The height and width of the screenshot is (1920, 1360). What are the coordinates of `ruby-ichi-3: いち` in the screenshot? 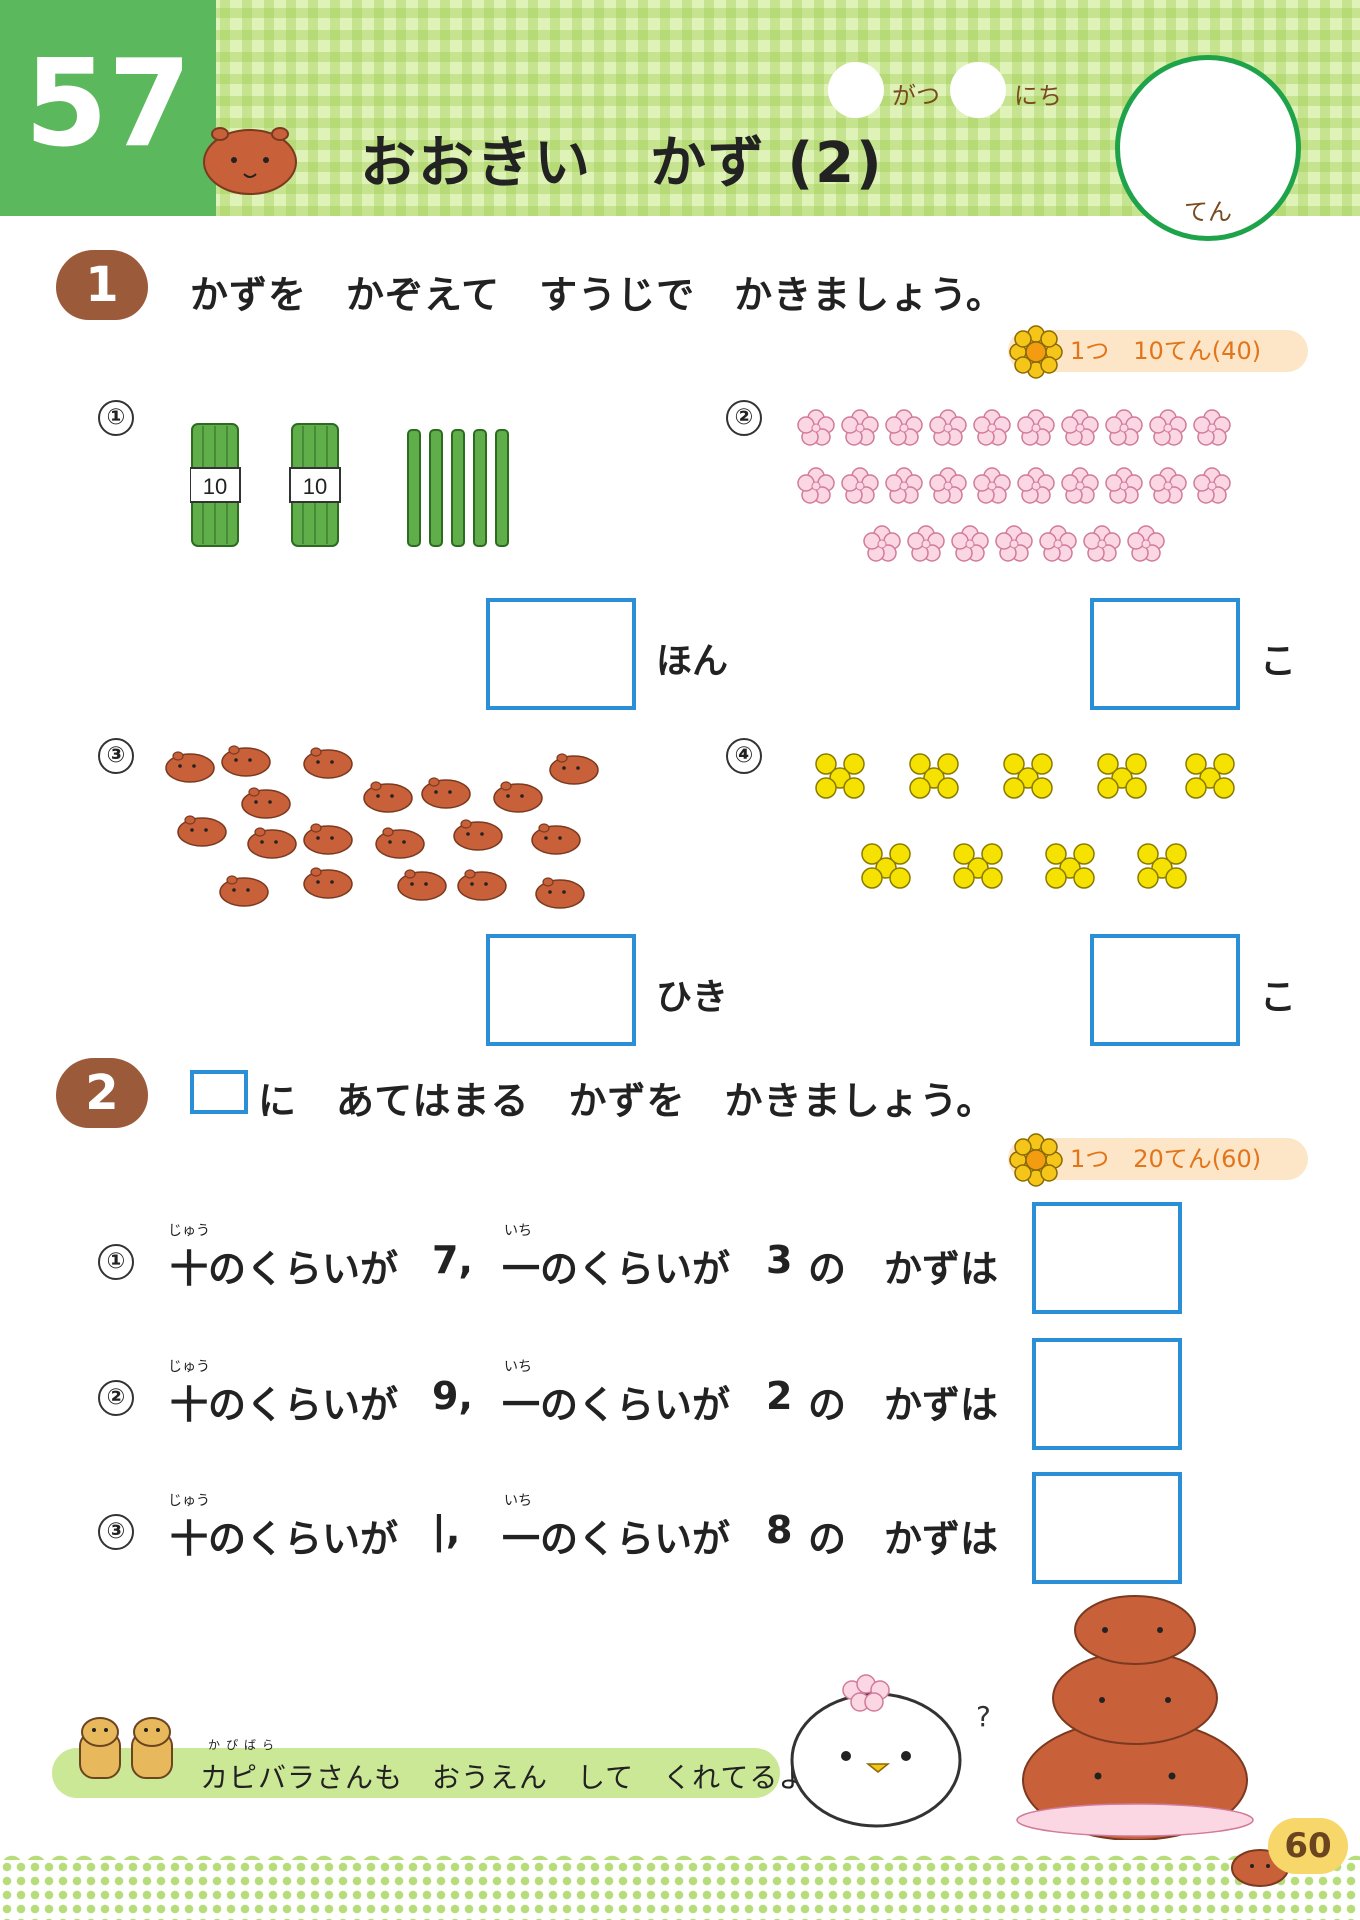 It's located at (518, 1501).